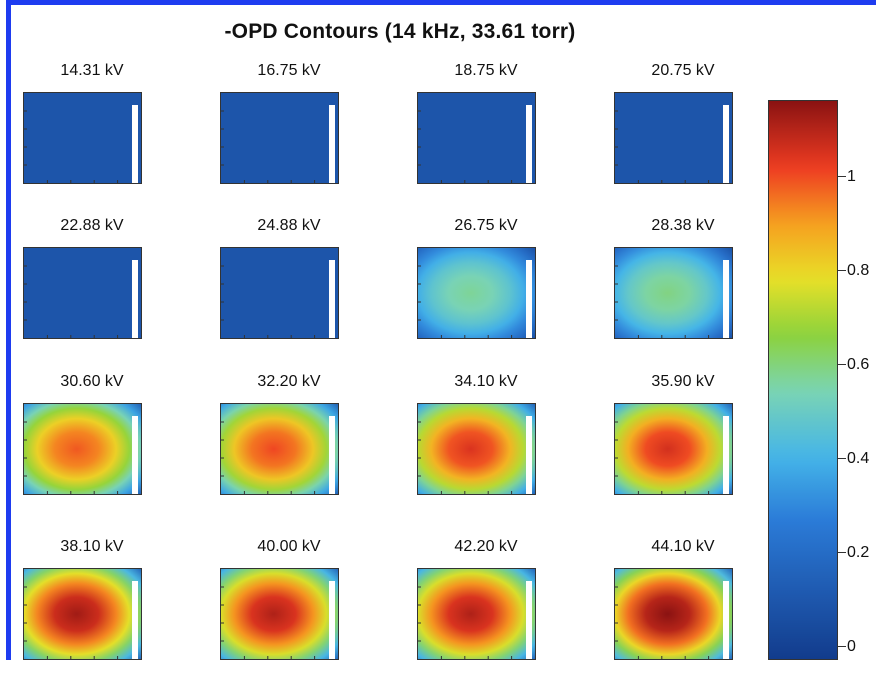  Describe the element at coordinates (683, 70) in the screenshot. I see `panel-voltage-label: 20.75 kV` at that location.